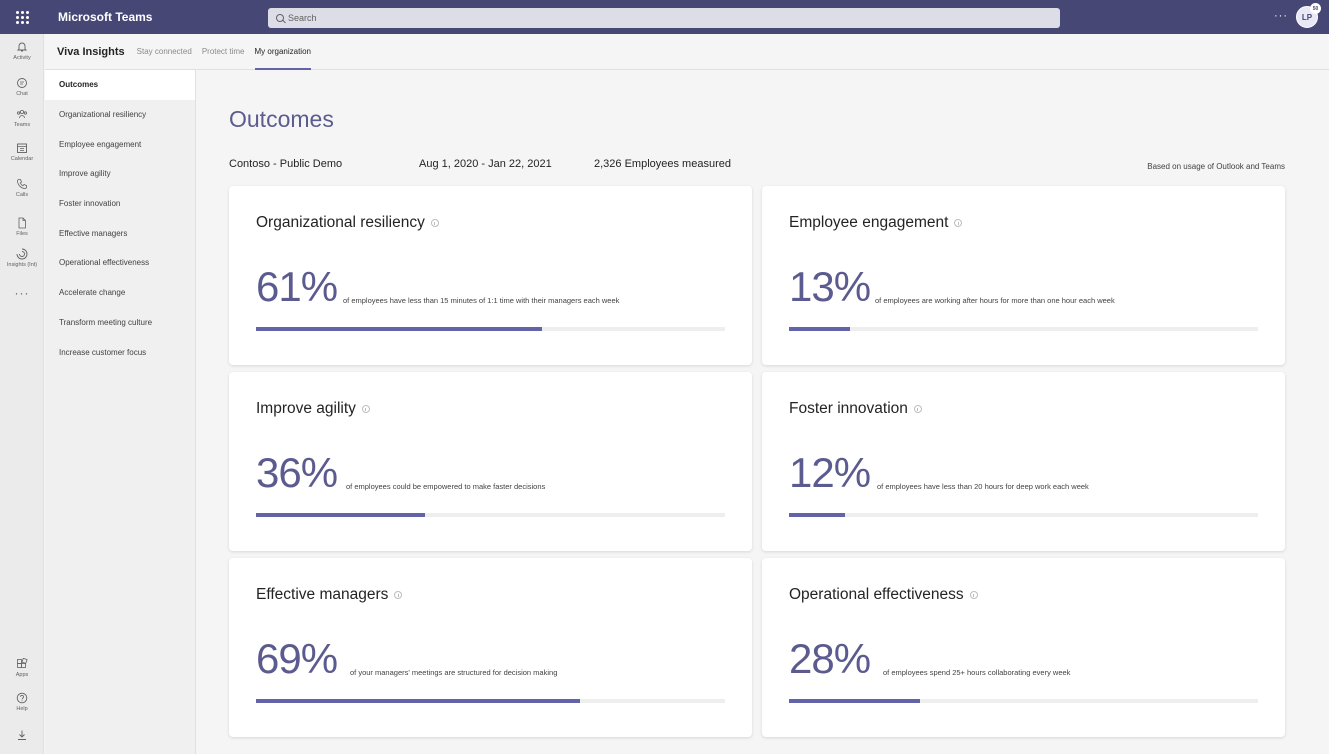  Describe the element at coordinates (306, 408) in the screenshot. I see `card-title: Improve agility` at that location.